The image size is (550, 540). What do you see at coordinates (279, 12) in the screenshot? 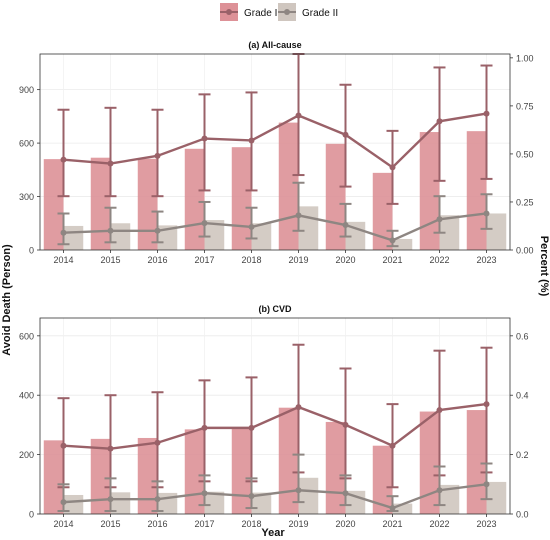
I see `legend: Grade I Grade II` at bounding box center [279, 12].